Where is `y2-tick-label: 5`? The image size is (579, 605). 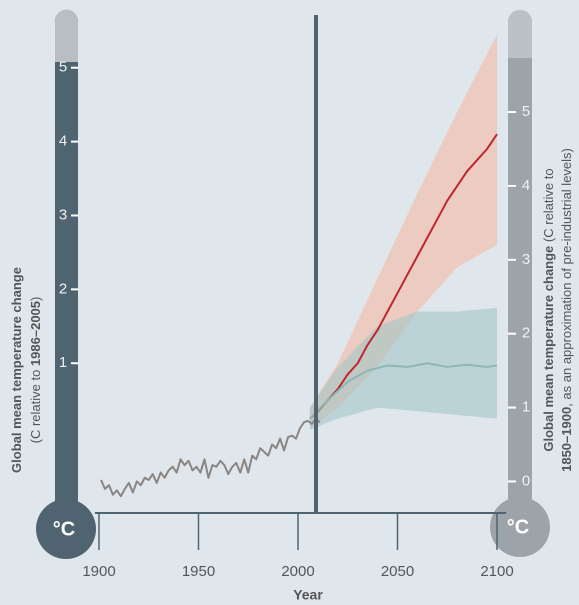 y2-tick-label: 5 is located at coordinates (63, 67).